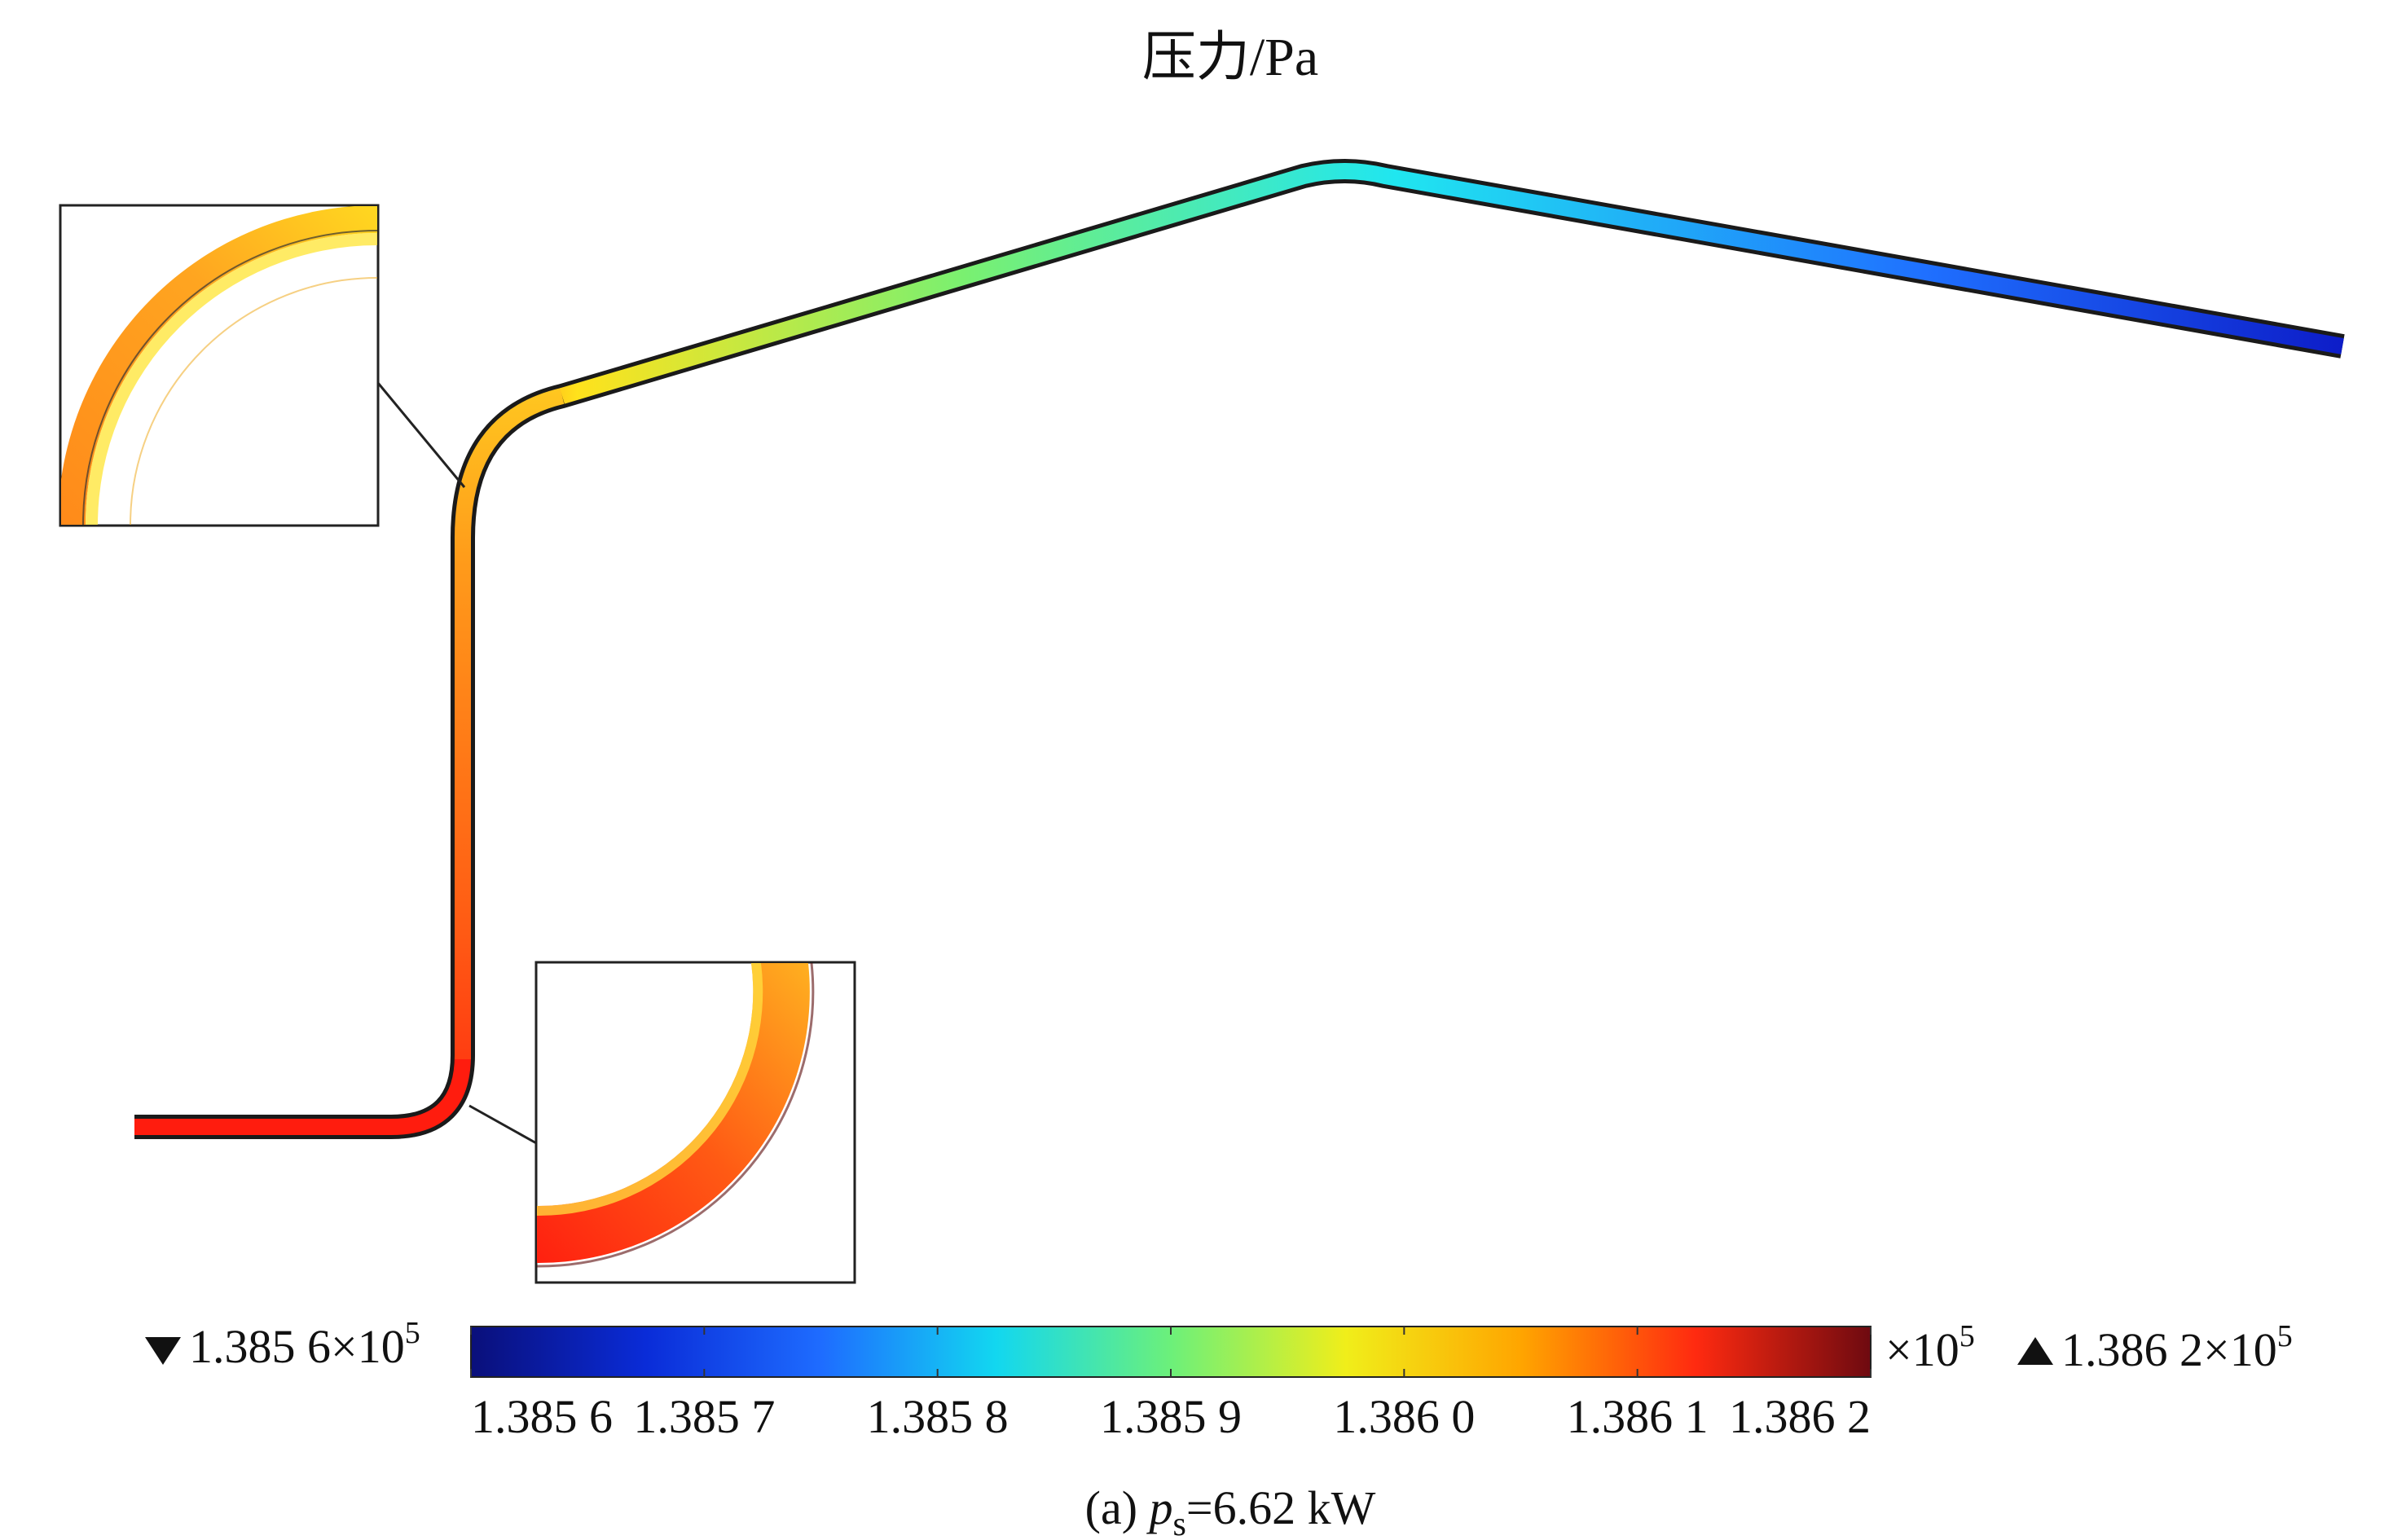 The height and width of the screenshot is (1540, 2406). Describe the element at coordinates (305, 1344) in the screenshot. I see `colorbar-min-label: 1.385 6×105` at that location.